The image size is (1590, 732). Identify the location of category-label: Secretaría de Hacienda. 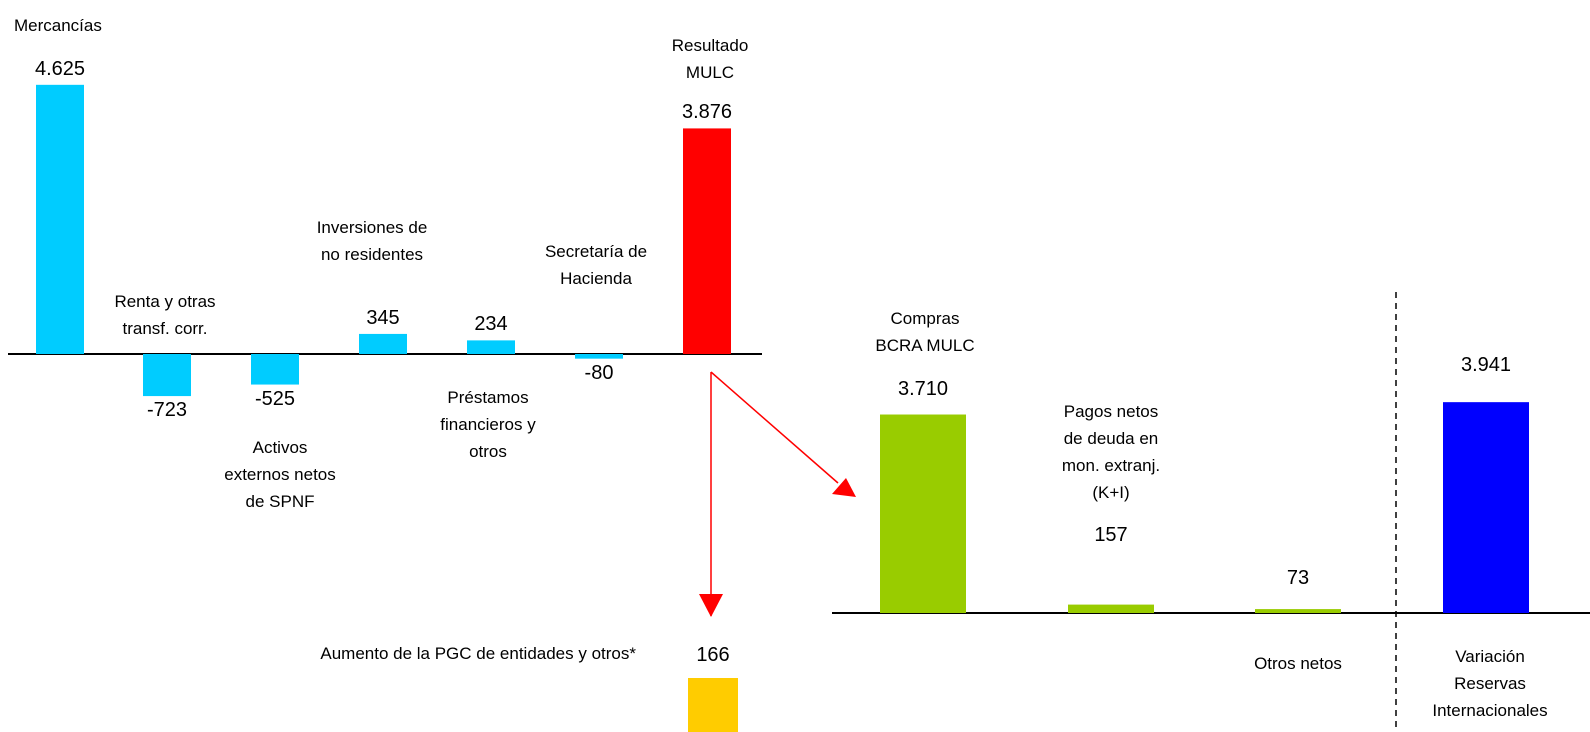
(596, 265).